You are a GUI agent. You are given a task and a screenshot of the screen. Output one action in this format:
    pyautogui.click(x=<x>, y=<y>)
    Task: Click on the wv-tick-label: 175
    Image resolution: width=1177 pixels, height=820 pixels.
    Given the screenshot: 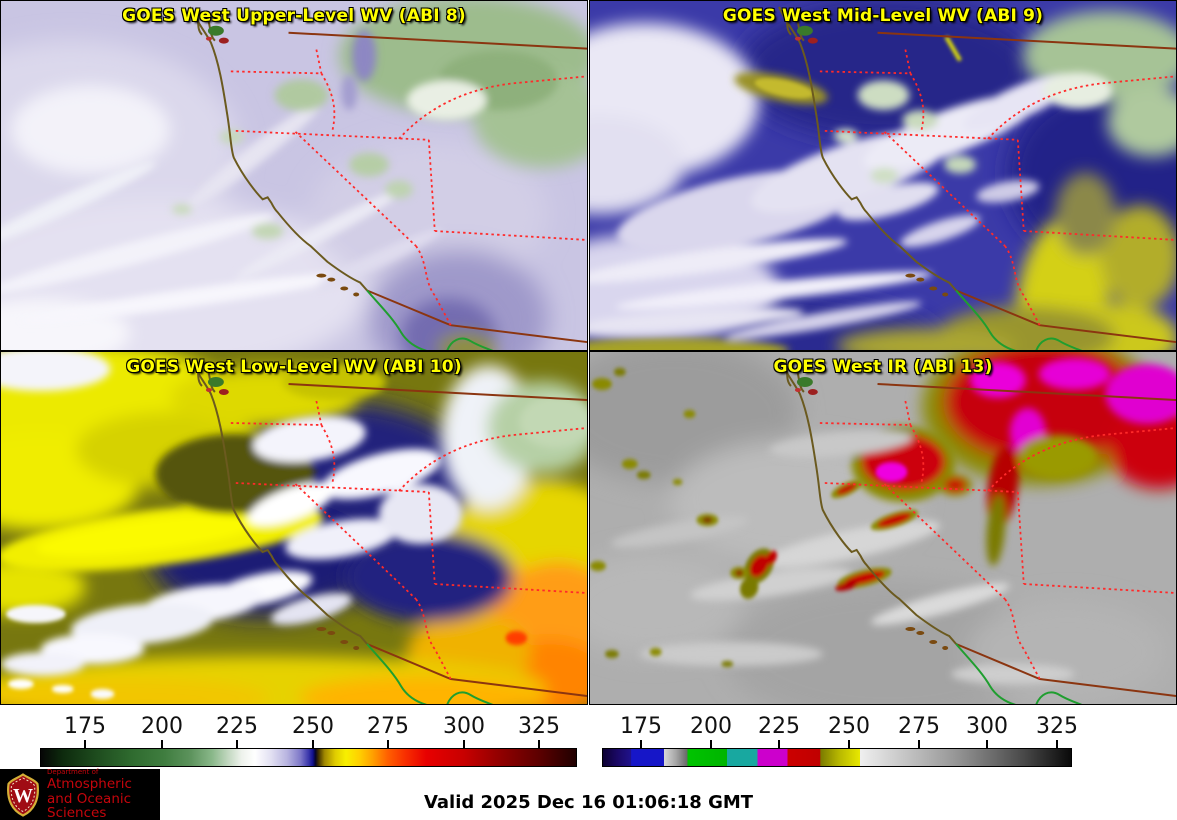 What is the action you would take?
    pyautogui.click(x=85, y=726)
    